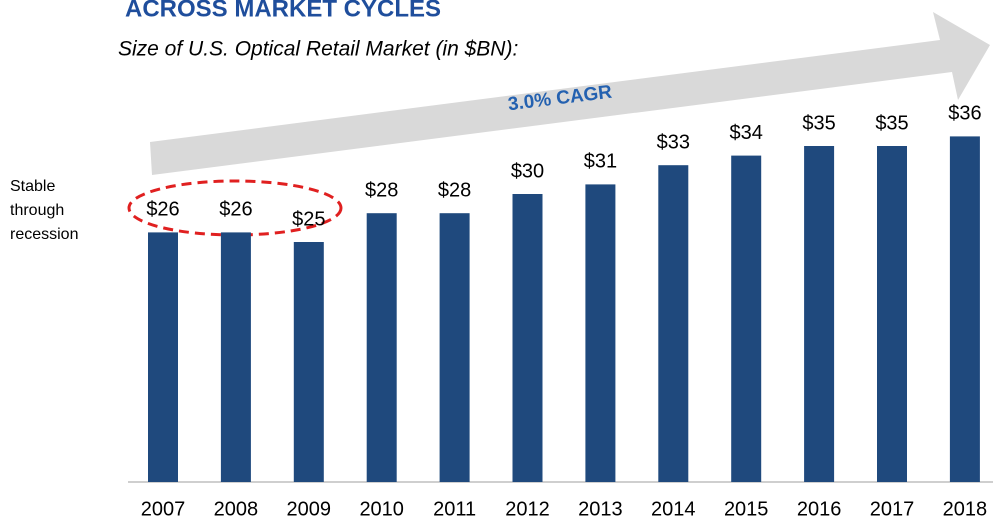  What do you see at coordinates (32, 186) in the screenshot?
I see `note-line: Stable` at bounding box center [32, 186].